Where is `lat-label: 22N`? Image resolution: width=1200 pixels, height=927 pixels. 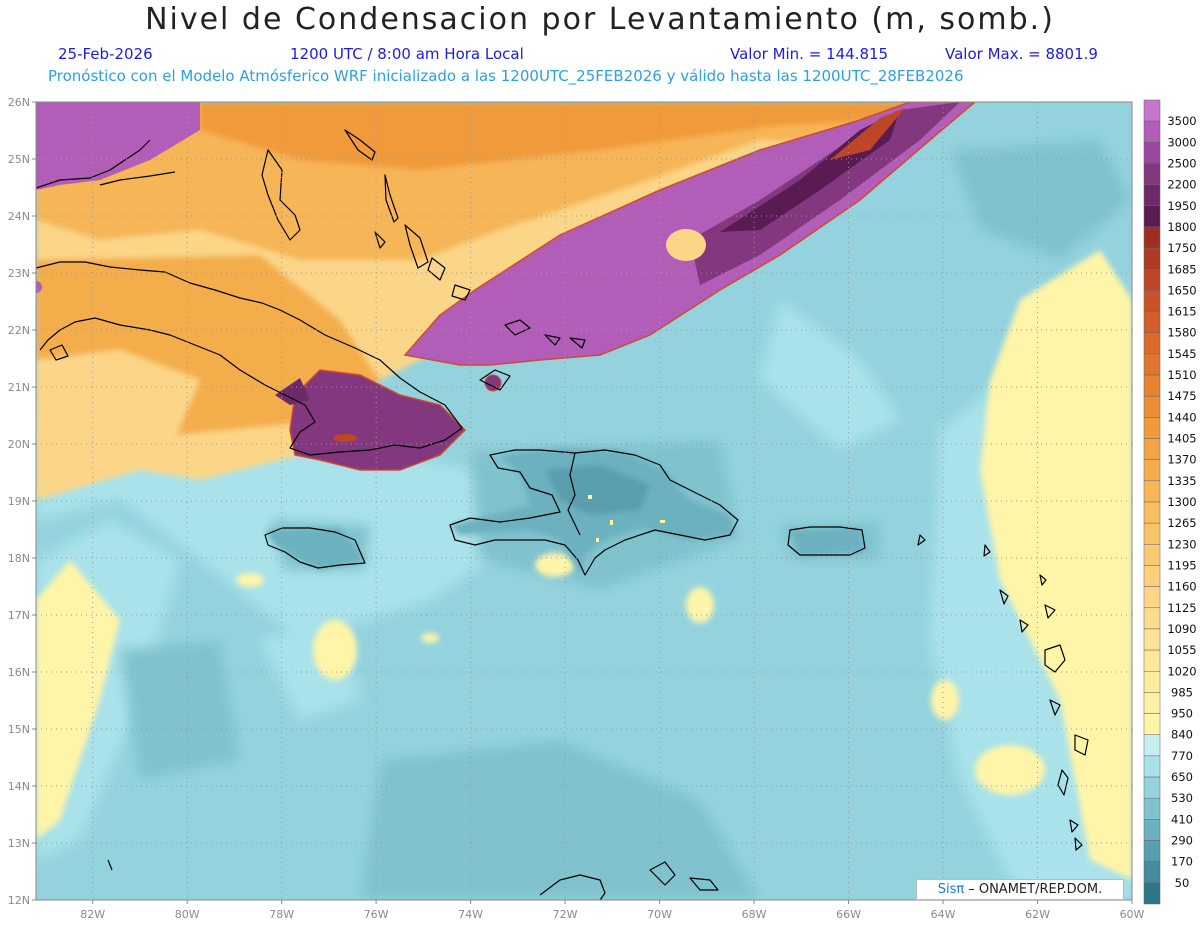 lat-label: 22N is located at coordinates (19, 330).